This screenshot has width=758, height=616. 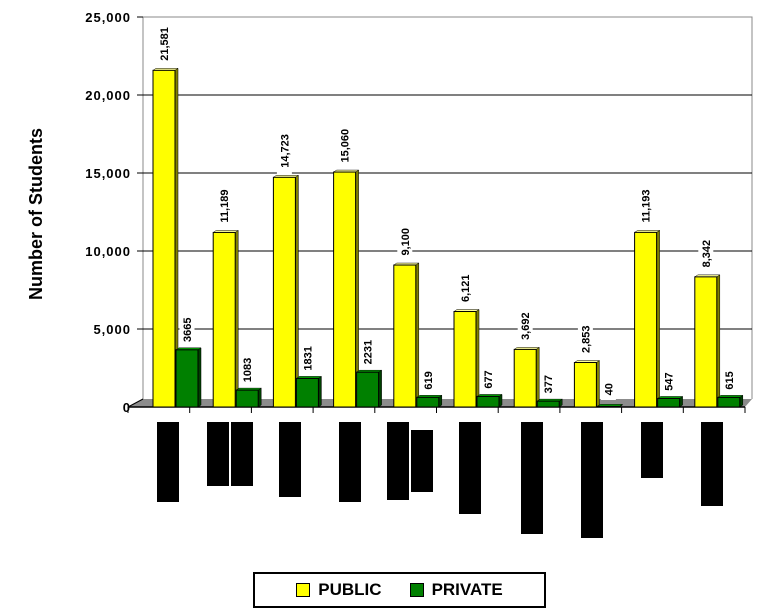 I want to click on data-label-private: 677, so click(x=489, y=379).